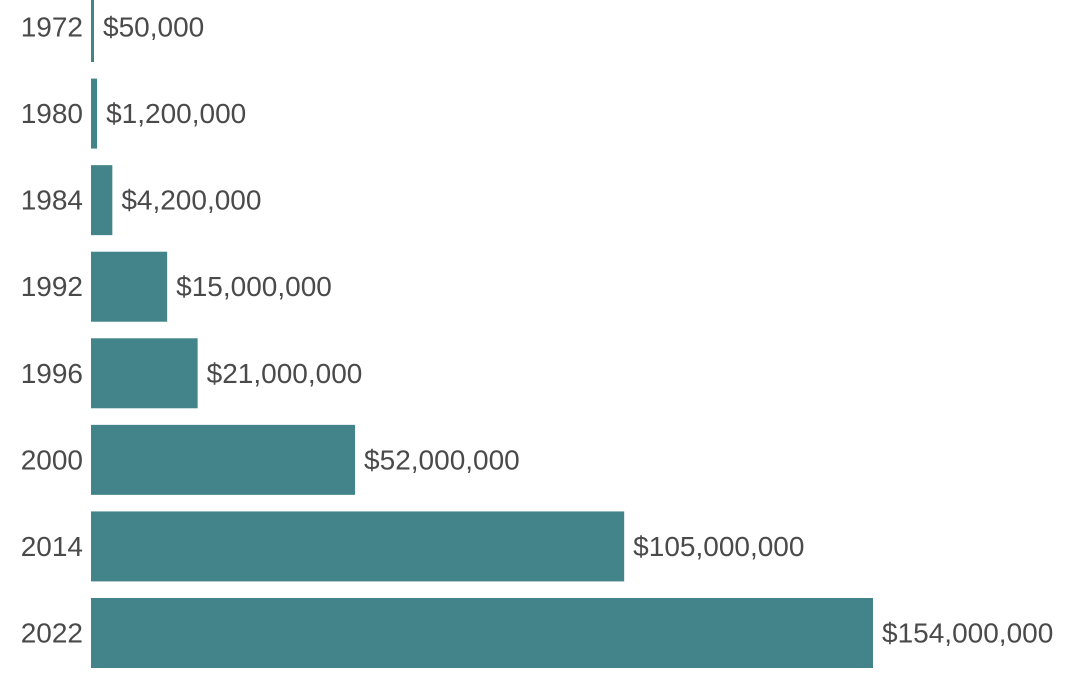 The height and width of the screenshot is (675, 1080). Describe the element at coordinates (129, 286) in the screenshot. I see `bar-1992` at that location.